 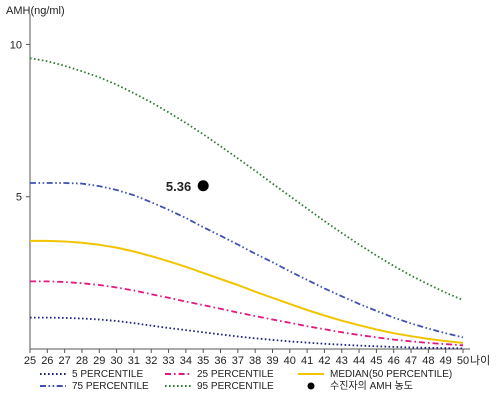 I want to click on patient-amh-point, so click(x=203, y=186).